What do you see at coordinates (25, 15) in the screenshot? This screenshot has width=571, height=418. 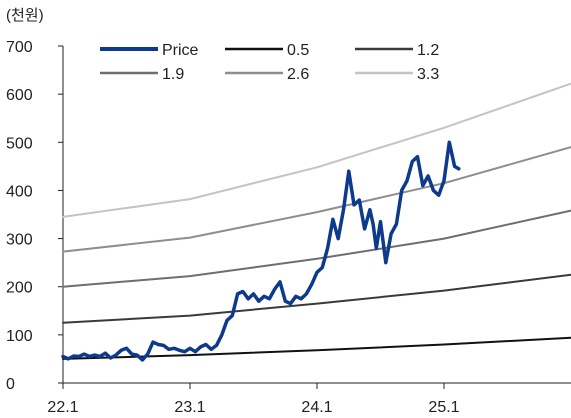 I see `y-axis-unit-label: (천원)` at bounding box center [25, 15].